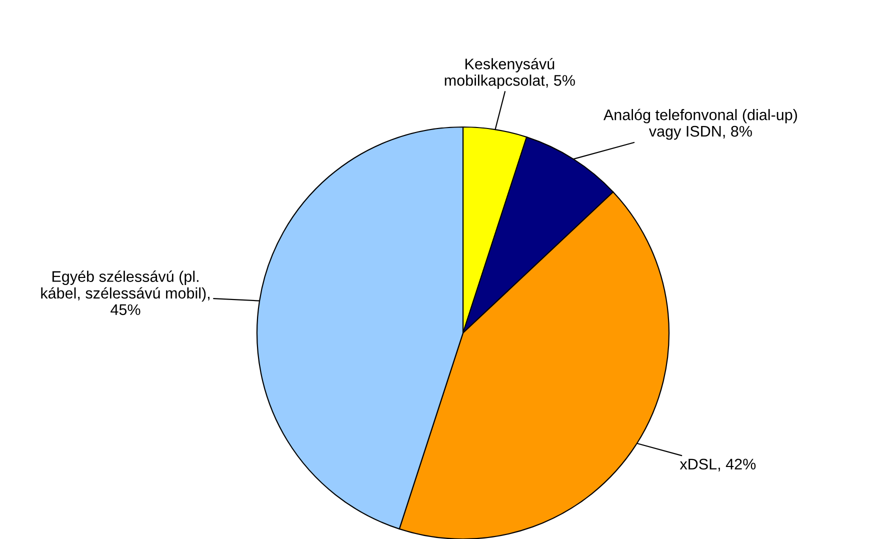 The height and width of the screenshot is (539, 870). Describe the element at coordinates (718, 465) in the screenshot. I see `slice-label: xDSL, 42%` at that location.